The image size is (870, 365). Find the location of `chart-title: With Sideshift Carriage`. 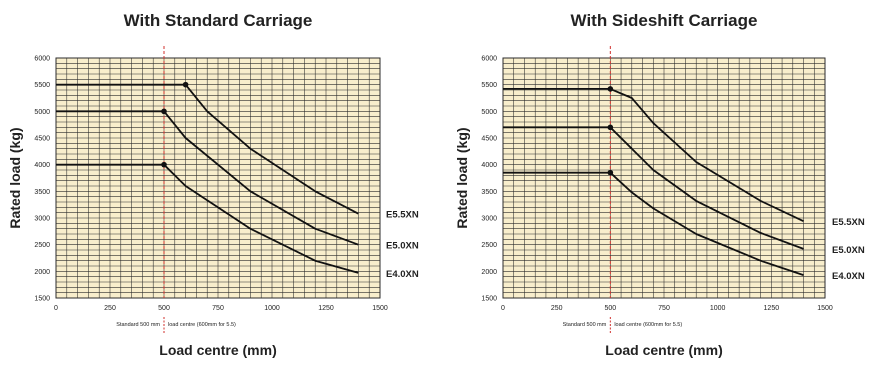

chart-title: With Sideshift Carriage is located at coordinates (664, 20).